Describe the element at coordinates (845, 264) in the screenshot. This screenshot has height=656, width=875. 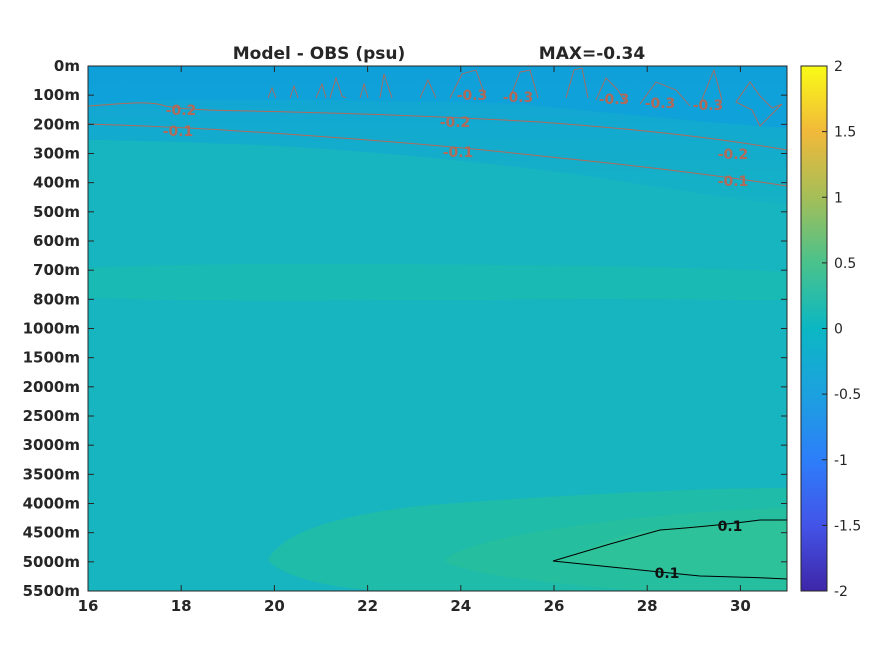
I see `colorbar-tick-label: 0.5` at that location.